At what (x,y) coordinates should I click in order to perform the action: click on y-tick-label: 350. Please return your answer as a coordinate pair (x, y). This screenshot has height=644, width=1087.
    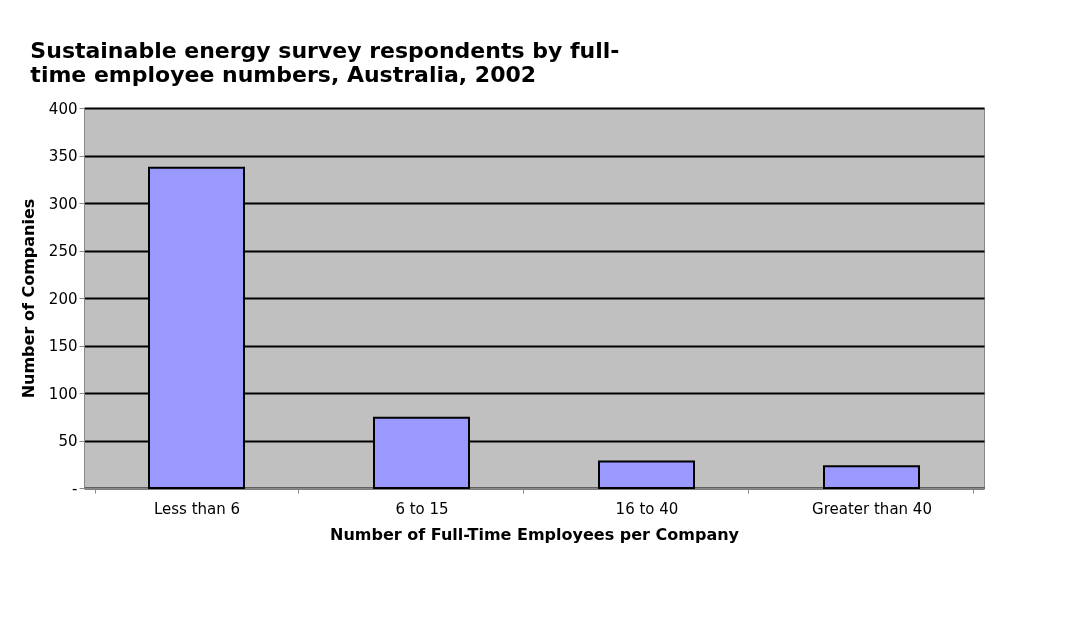
    Looking at the image, I should click on (63, 156).